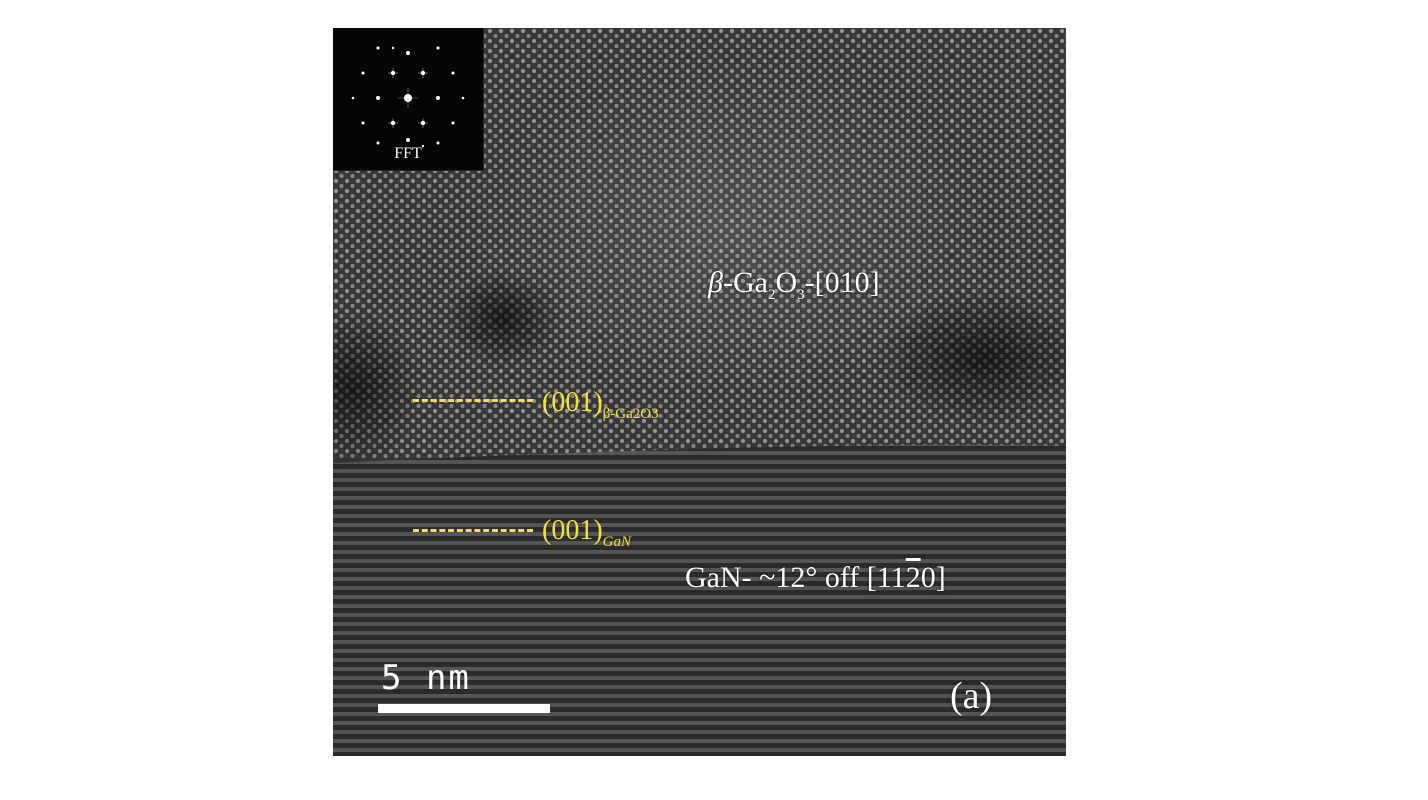  I want to click on scale-bar, so click(464, 708).